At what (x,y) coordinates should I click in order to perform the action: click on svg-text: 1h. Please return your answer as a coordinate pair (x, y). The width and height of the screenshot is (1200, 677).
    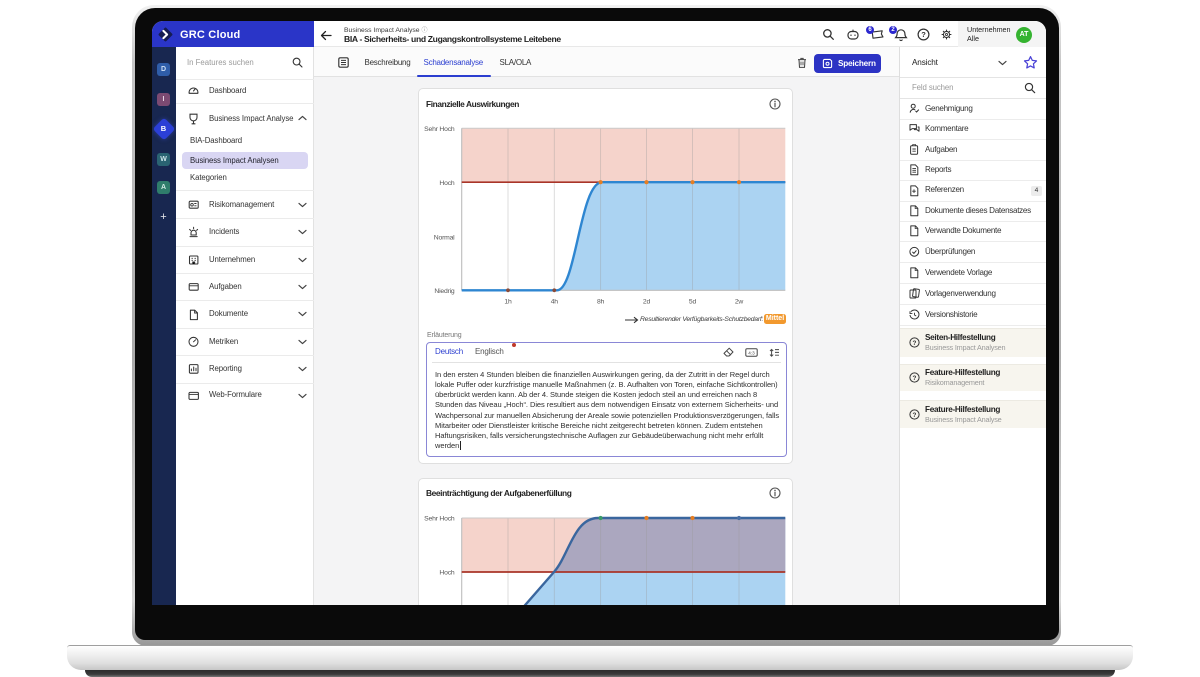
    Looking at the image, I should click on (508, 302).